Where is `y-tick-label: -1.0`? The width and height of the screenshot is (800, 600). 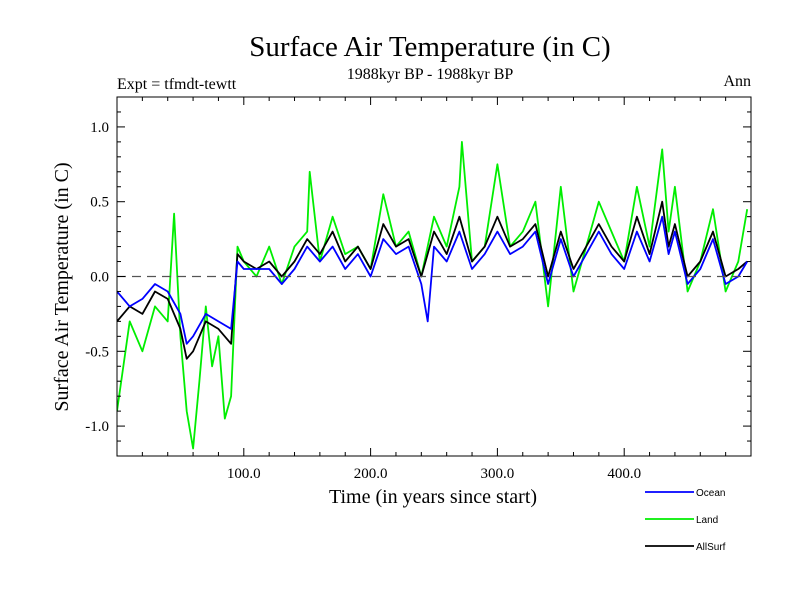
y-tick-label: -1.0 is located at coordinates (97, 427).